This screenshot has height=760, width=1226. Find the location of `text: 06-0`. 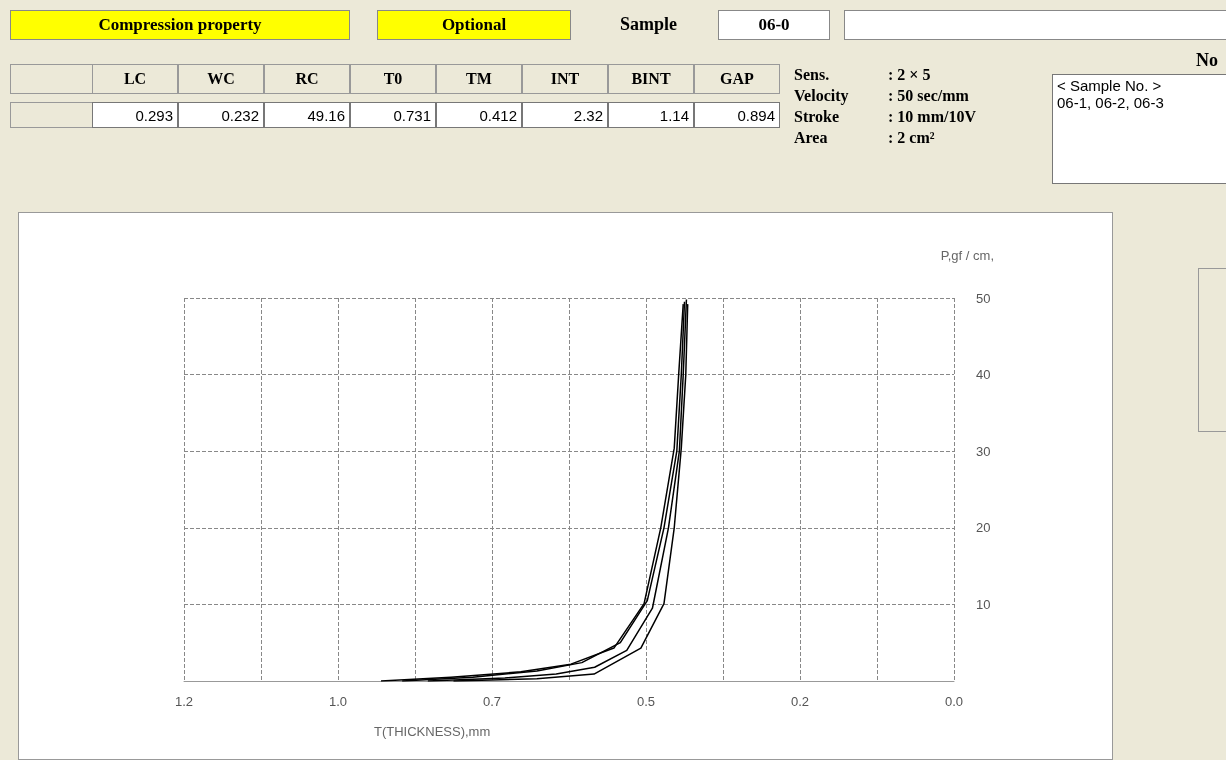

text: 06-0 is located at coordinates (774, 25).